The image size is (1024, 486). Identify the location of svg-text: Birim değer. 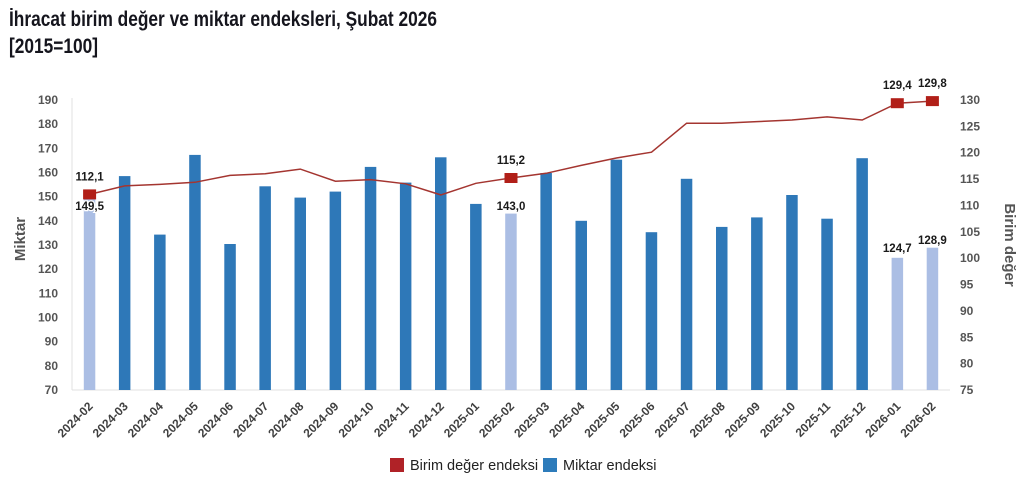
(1009, 245).